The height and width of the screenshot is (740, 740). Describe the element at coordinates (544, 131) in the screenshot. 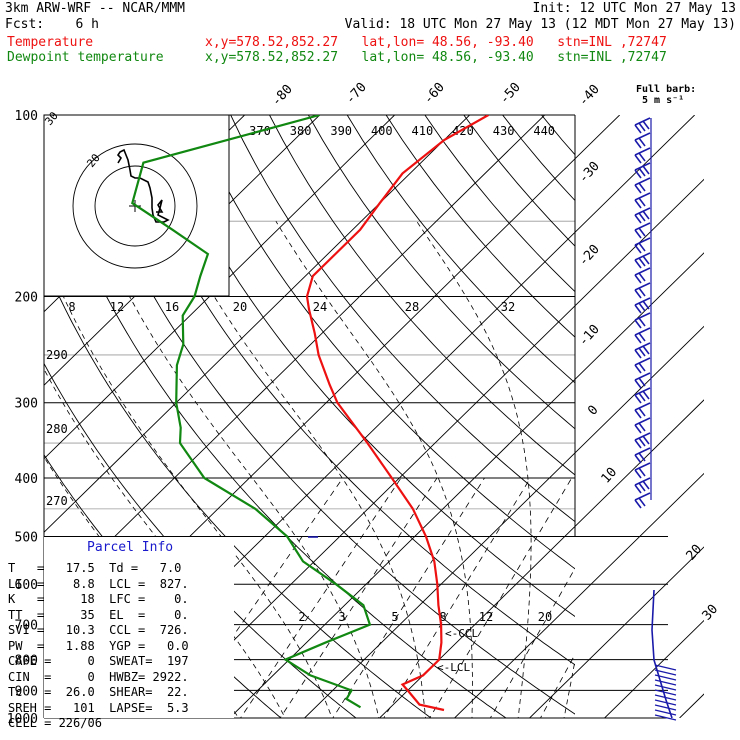

I see `theta-label: 440` at that location.